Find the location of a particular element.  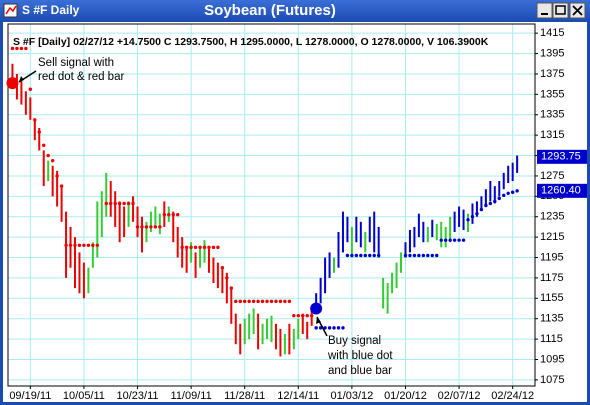

close-glyph is located at coordinates (577, 10).